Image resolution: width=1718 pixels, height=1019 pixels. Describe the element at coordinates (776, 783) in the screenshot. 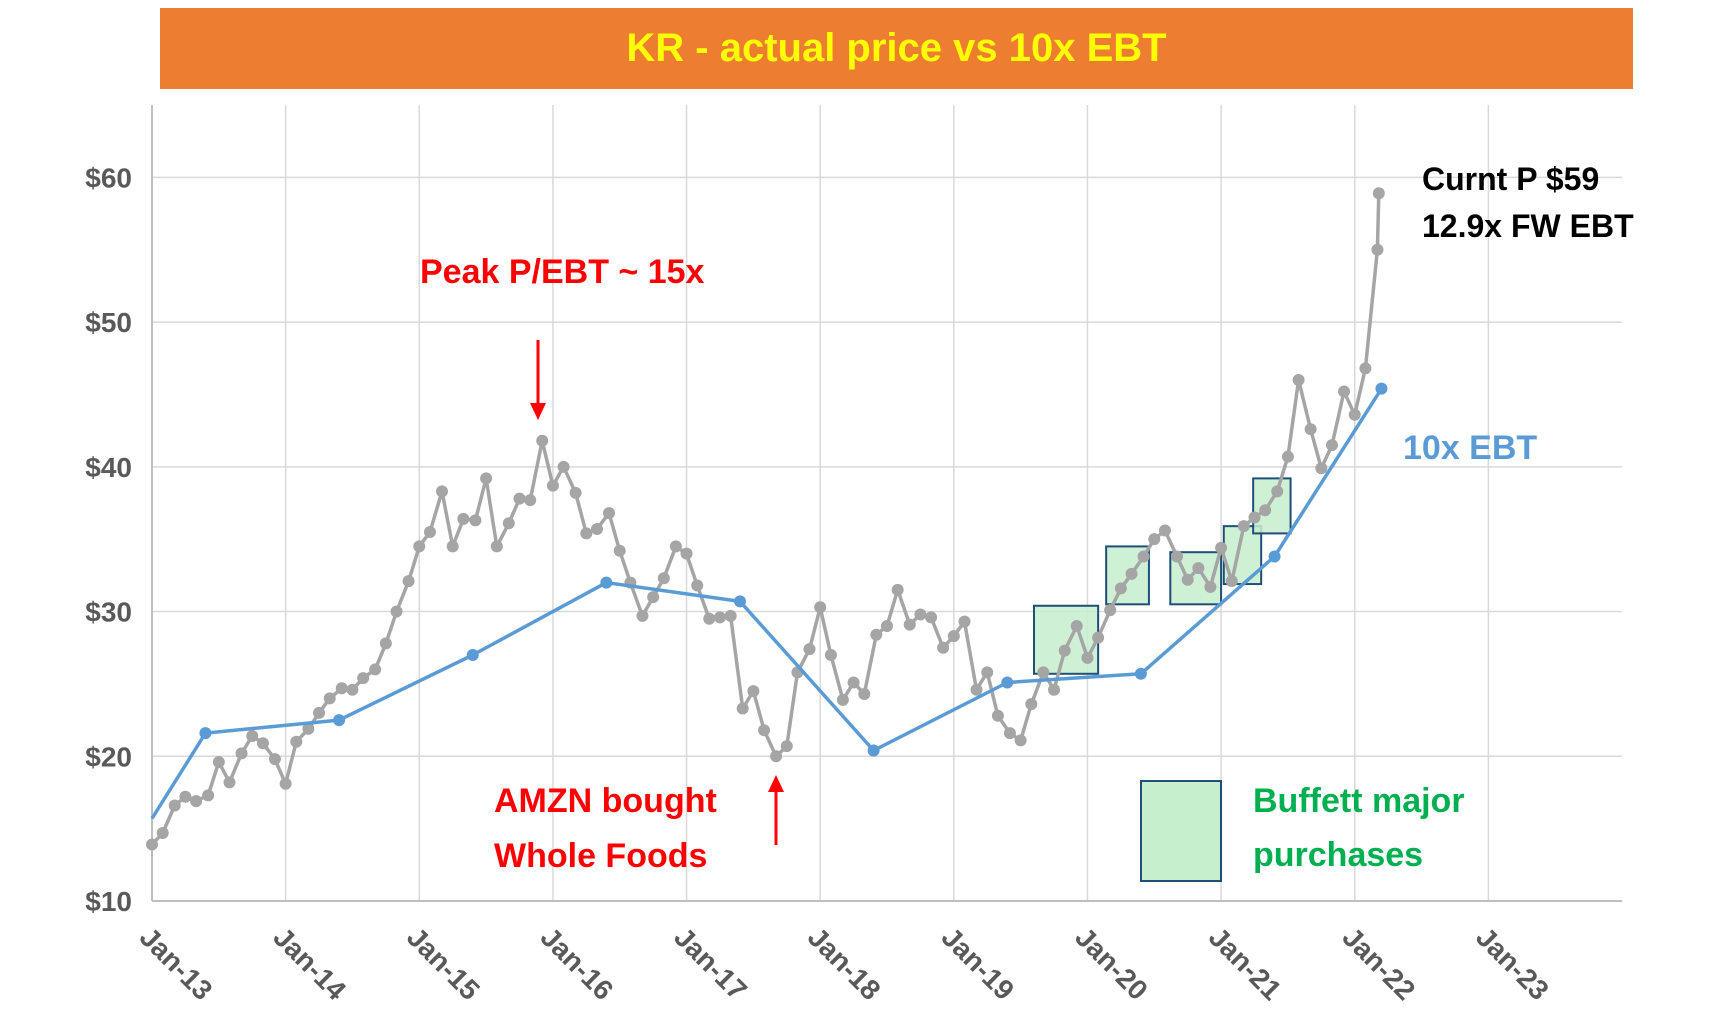

I see `annotation-amzn-arrow-head` at that location.